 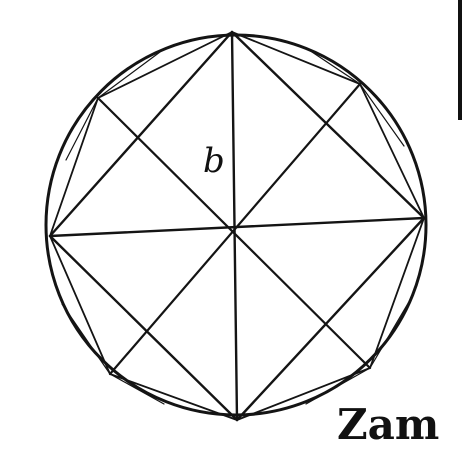 What do you see at coordinates (460, 60) in the screenshot?
I see `margin-rule` at bounding box center [460, 60].